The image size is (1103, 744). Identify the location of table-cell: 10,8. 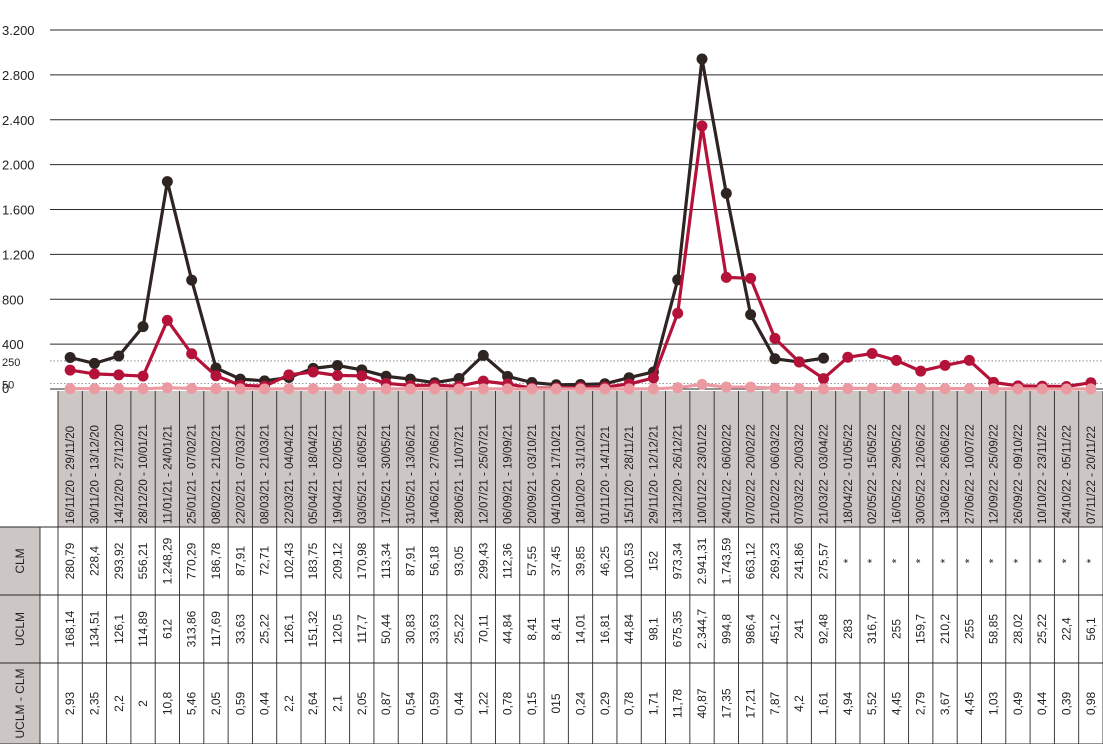
(167, 703).